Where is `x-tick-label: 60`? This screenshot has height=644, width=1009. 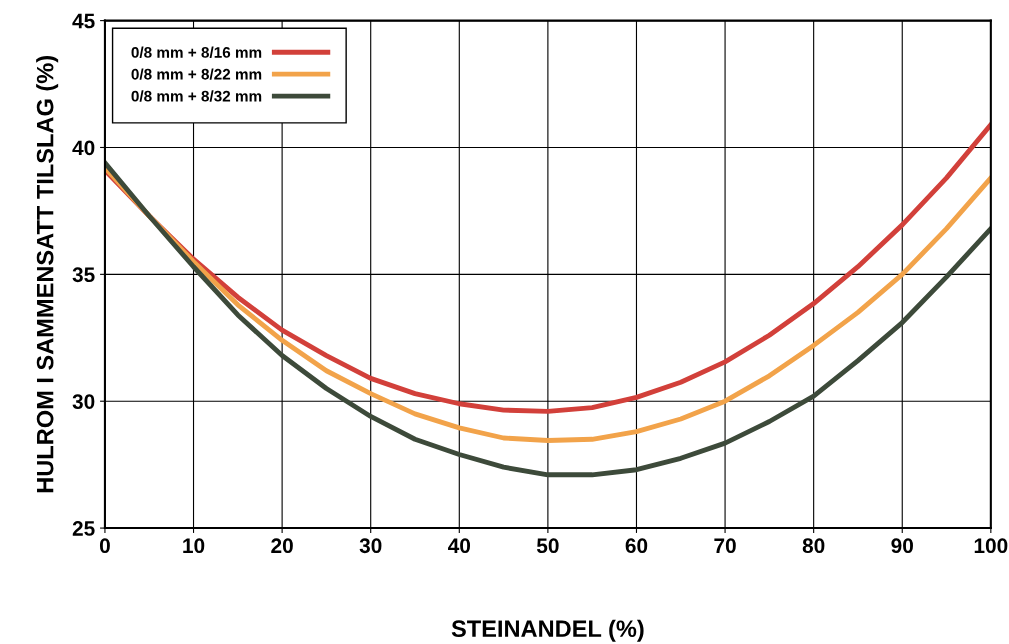 x-tick-label: 60 is located at coordinates (636, 546).